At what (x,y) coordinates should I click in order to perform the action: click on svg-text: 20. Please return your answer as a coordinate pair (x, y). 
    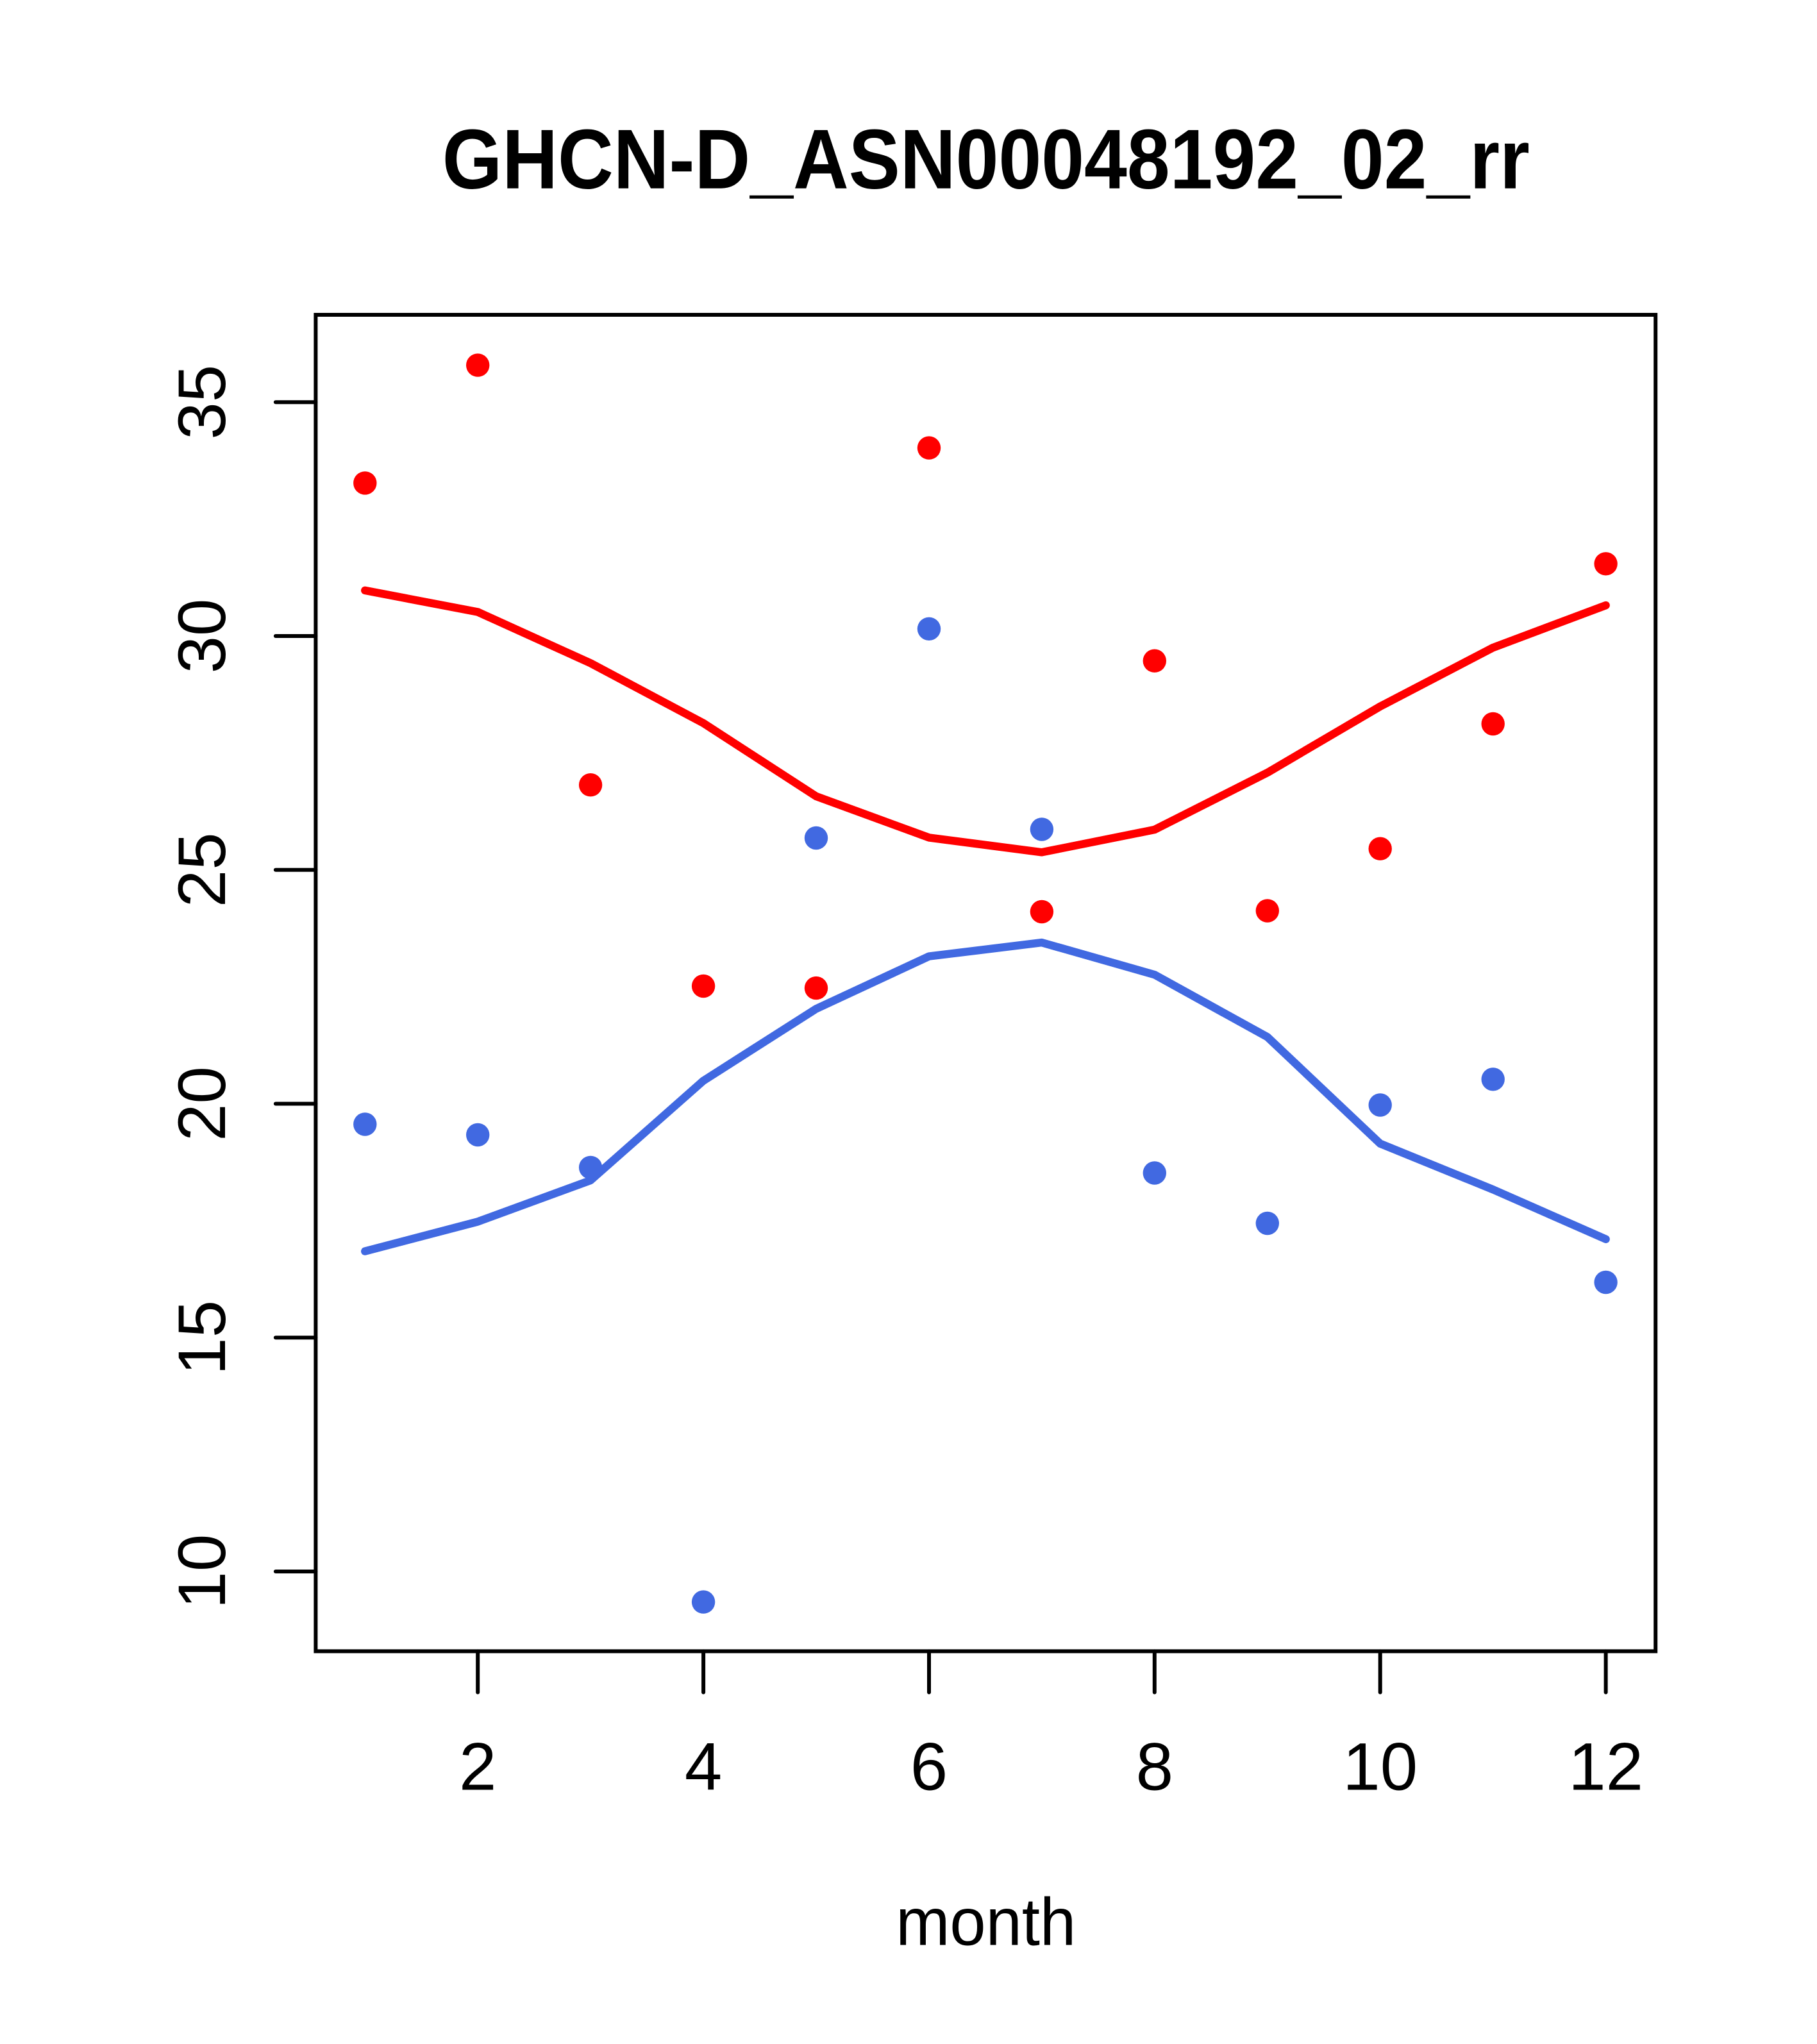
    Looking at the image, I should click on (202, 1103).